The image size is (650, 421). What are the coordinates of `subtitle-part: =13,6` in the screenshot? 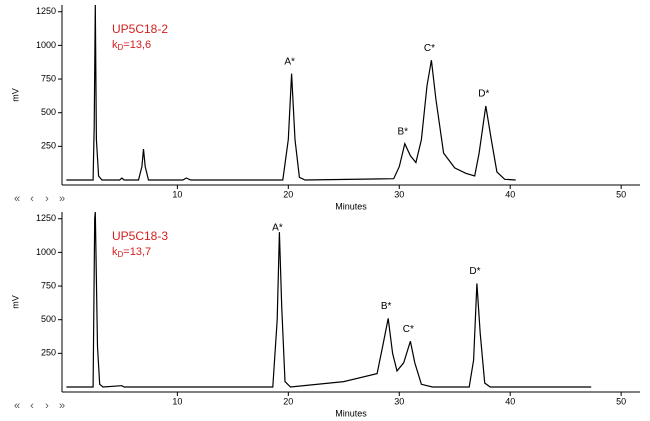 It's located at (137, 45).